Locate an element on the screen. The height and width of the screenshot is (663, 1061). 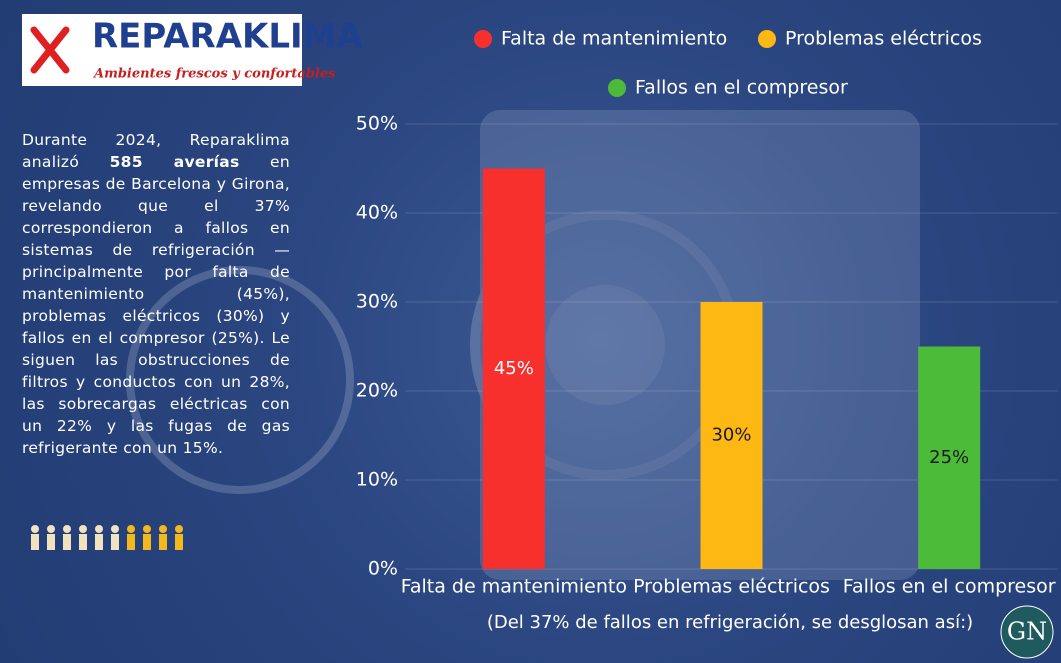
intro-bold: 585 averías is located at coordinates (174, 162).